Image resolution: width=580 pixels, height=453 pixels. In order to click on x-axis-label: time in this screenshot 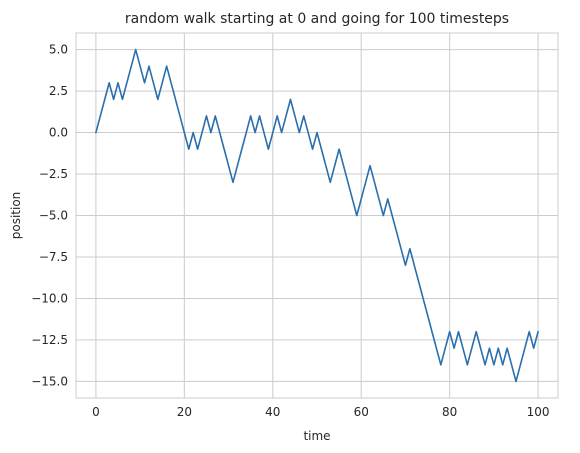, I will do `click(316, 436)`.